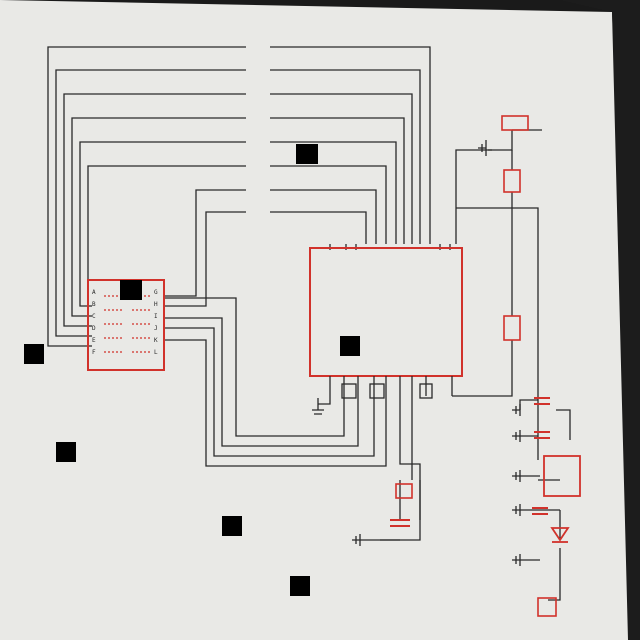 Image resolution: width=640 pixels, height=640 pixels. I want to click on capacitors-right, so click(541, 456).